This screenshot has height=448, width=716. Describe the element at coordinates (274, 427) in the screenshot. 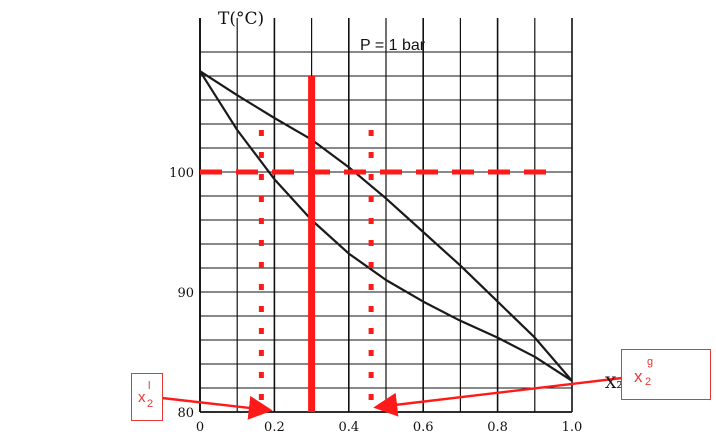

I see `x-tick-label: 0.2` at that location.